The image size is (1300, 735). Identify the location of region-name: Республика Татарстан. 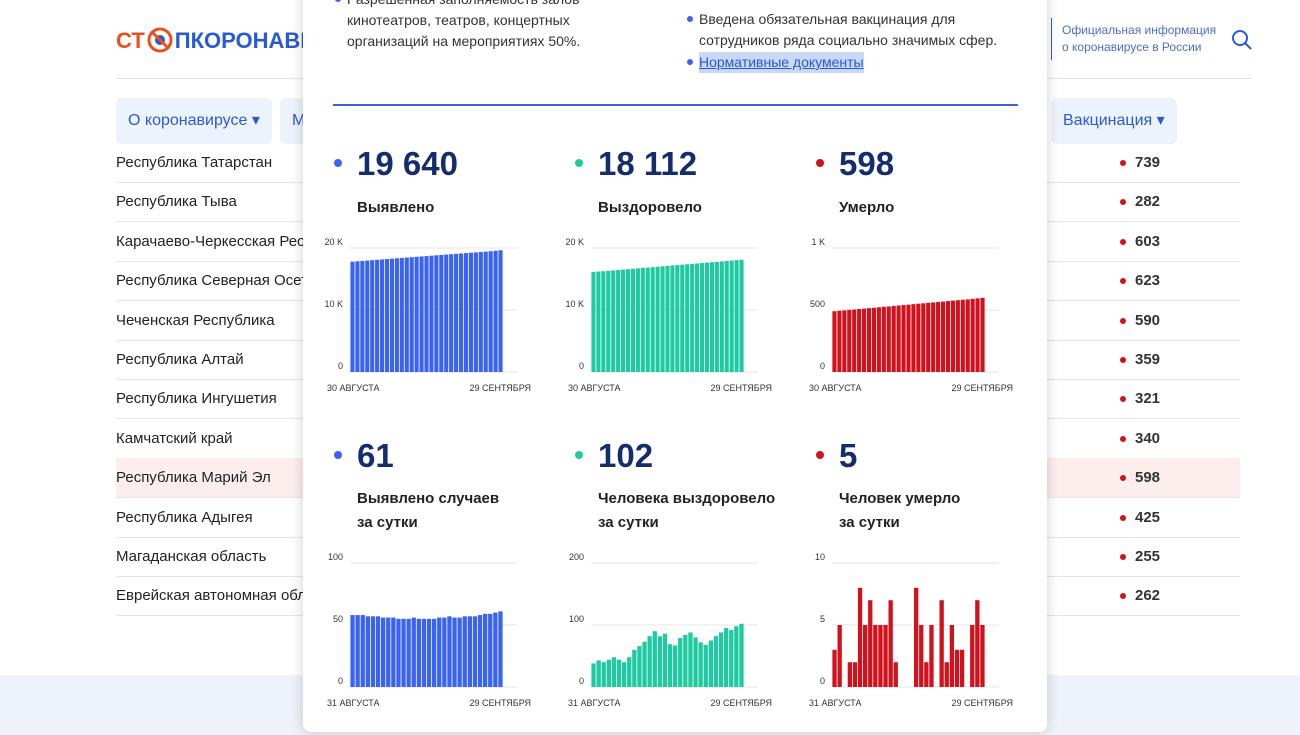
(194, 162).